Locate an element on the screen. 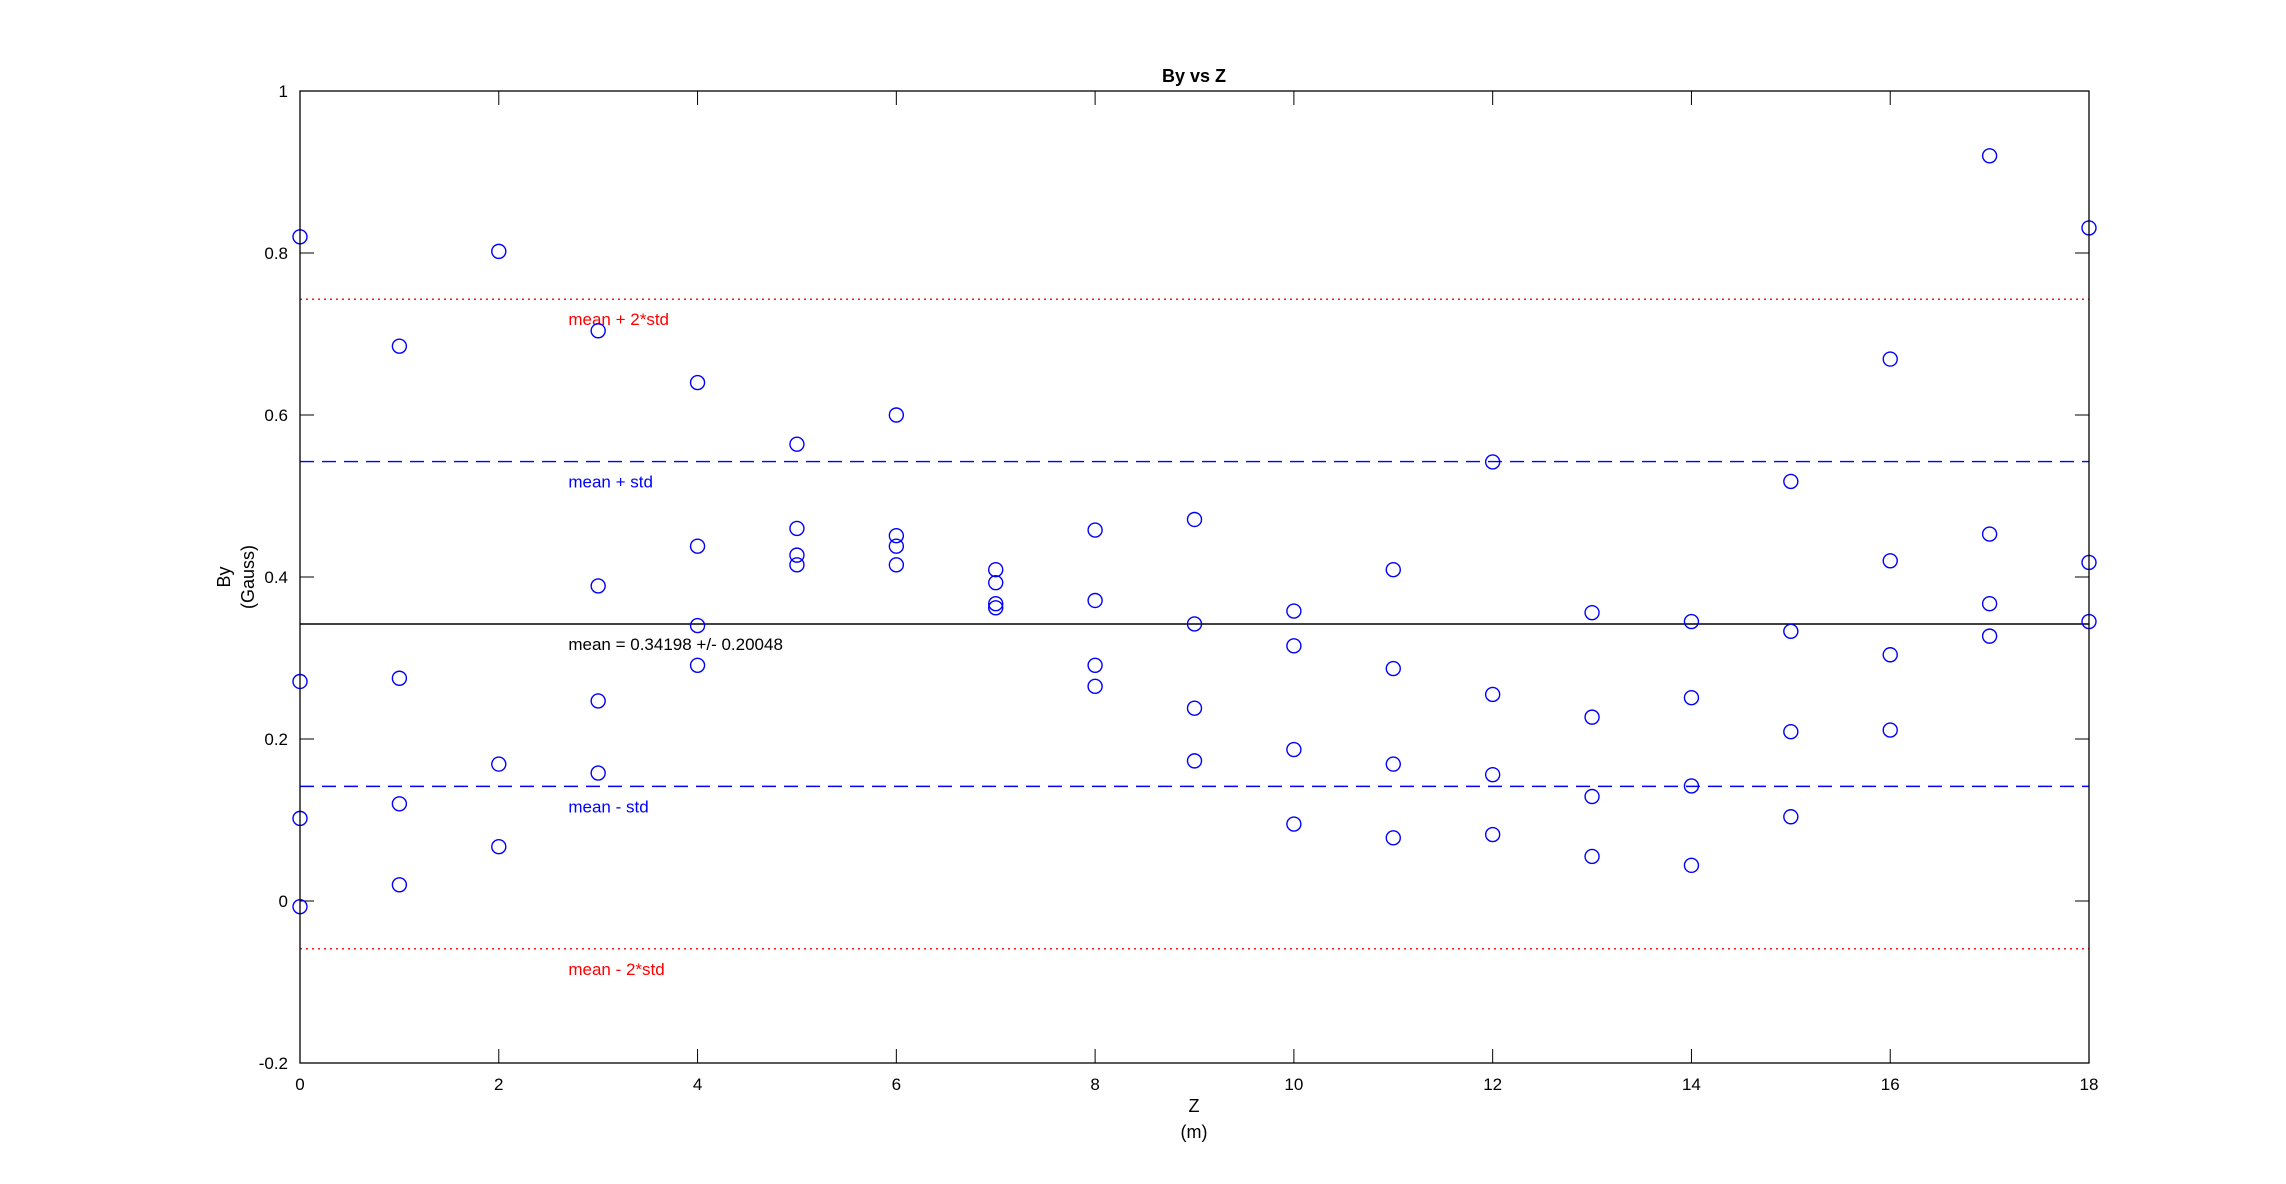 The image size is (2286, 1184). reference-line-label: mean + std is located at coordinates (610, 482).